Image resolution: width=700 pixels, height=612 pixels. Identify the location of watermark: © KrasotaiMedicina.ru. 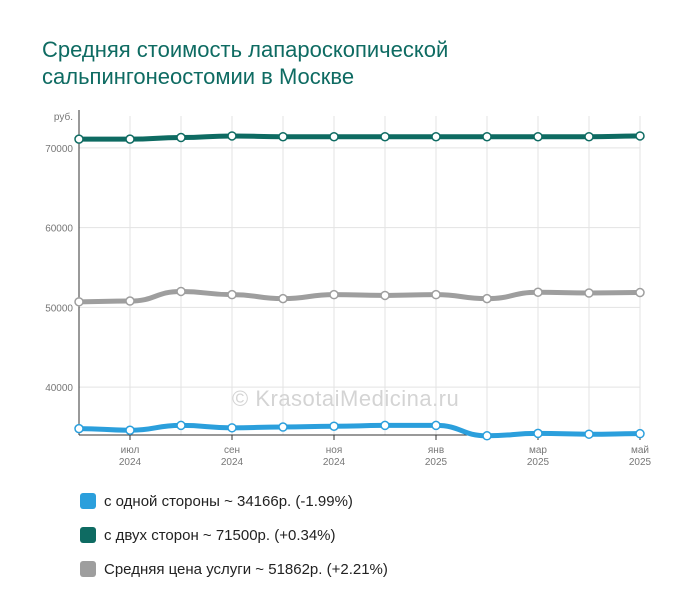
(346, 398).